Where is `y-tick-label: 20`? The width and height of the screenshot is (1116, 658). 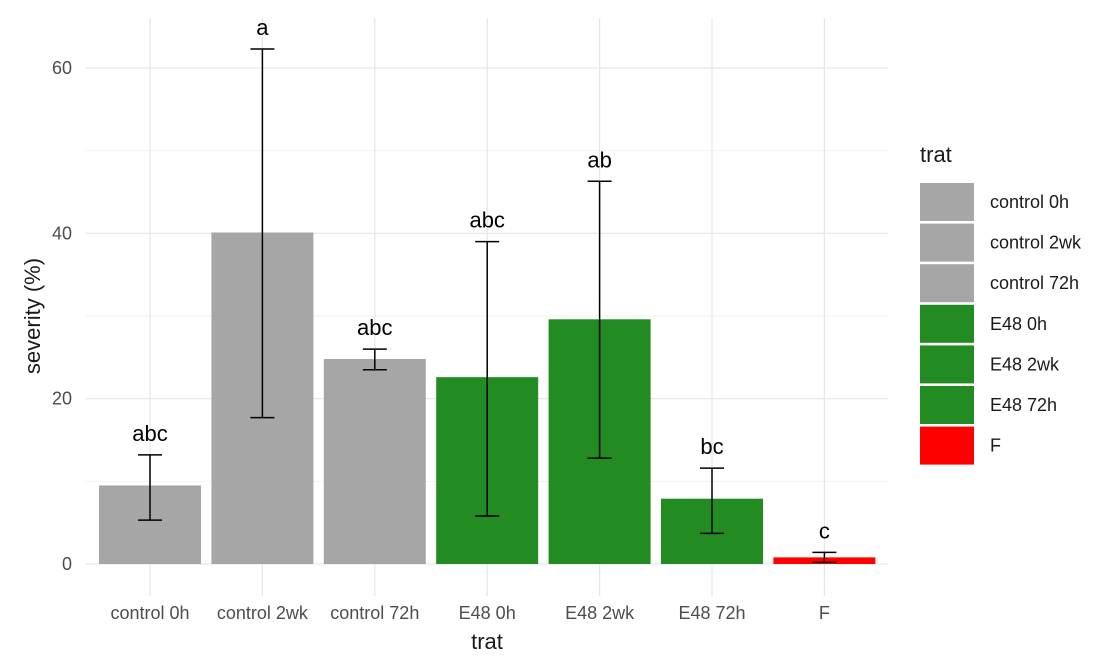
y-tick-label: 20 is located at coordinates (62, 399).